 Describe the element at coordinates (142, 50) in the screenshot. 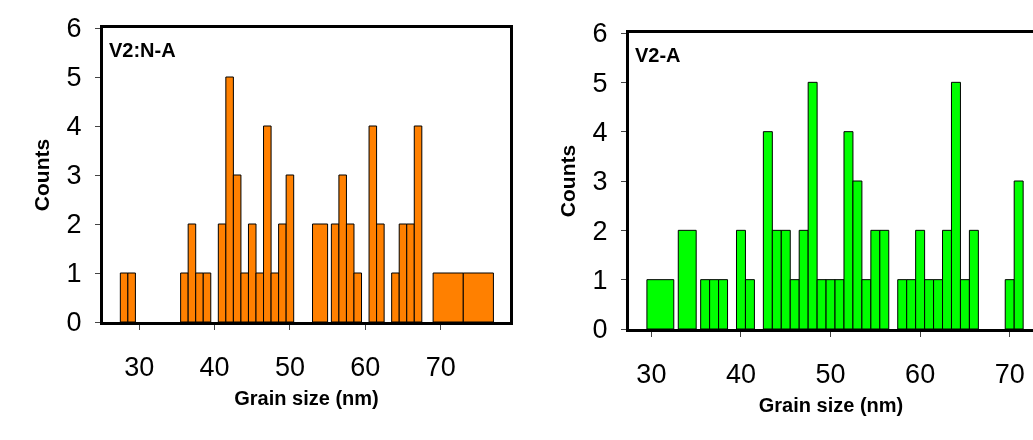

I see `text: V2:N-A` at that location.